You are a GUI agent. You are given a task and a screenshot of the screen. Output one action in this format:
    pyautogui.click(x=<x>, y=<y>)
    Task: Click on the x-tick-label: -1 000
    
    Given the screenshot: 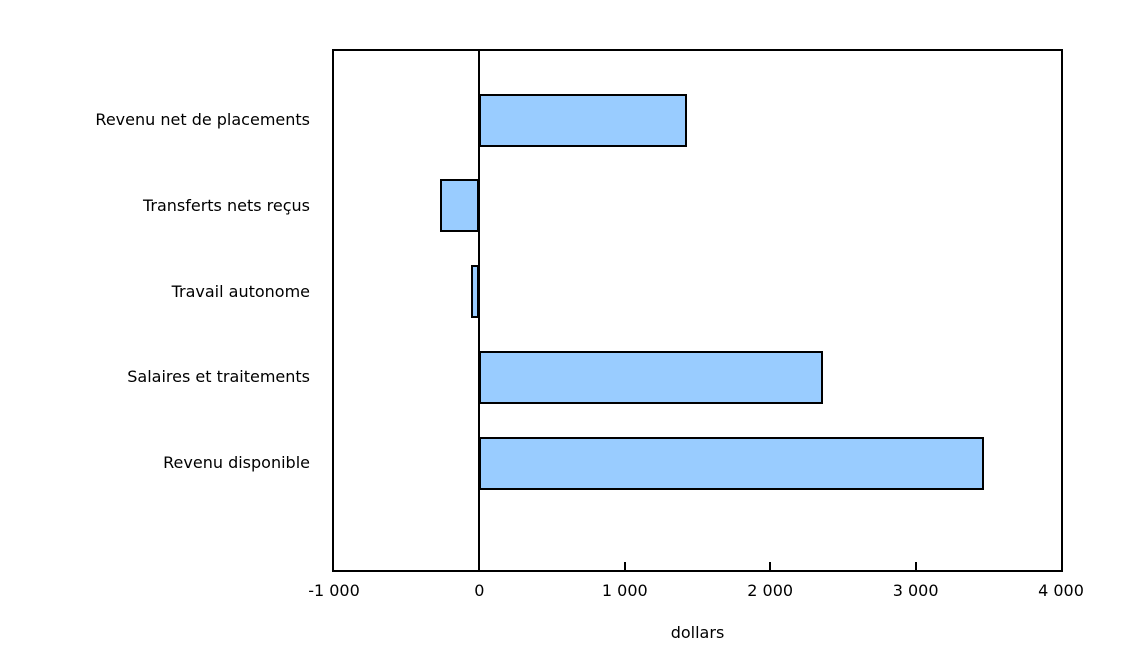 What is the action you would take?
    pyautogui.click(x=334, y=590)
    